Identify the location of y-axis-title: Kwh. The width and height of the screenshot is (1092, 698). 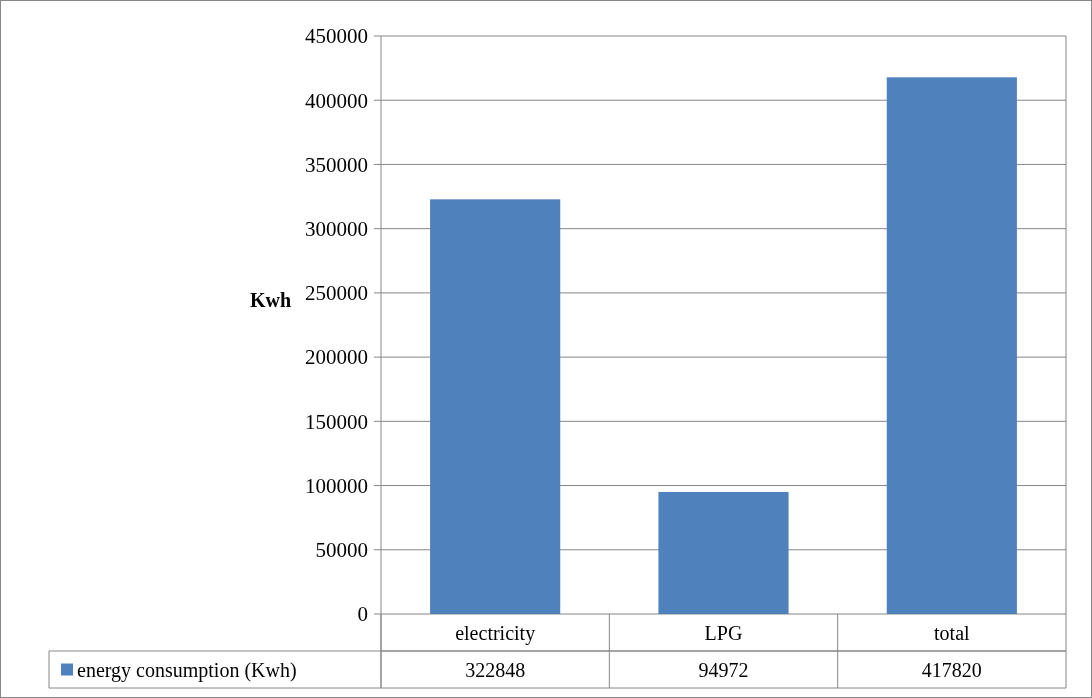
(271, 300).